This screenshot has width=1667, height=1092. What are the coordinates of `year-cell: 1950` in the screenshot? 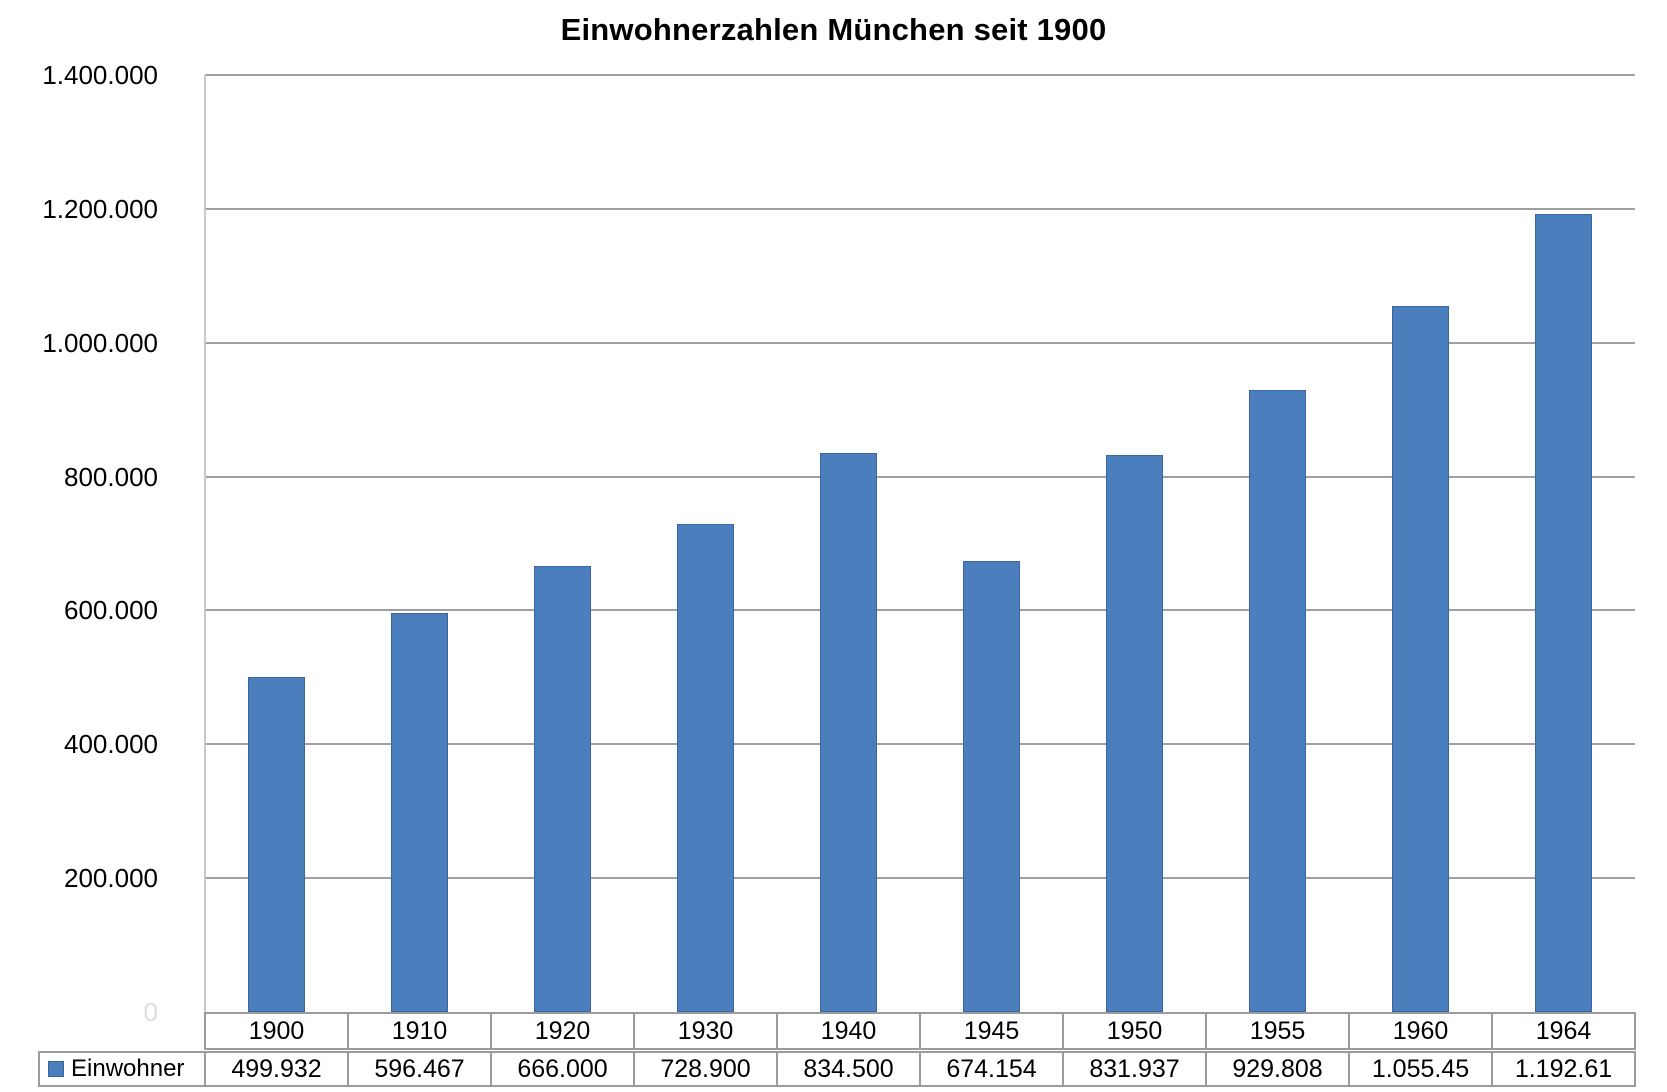 It's located at (1134, 1031).